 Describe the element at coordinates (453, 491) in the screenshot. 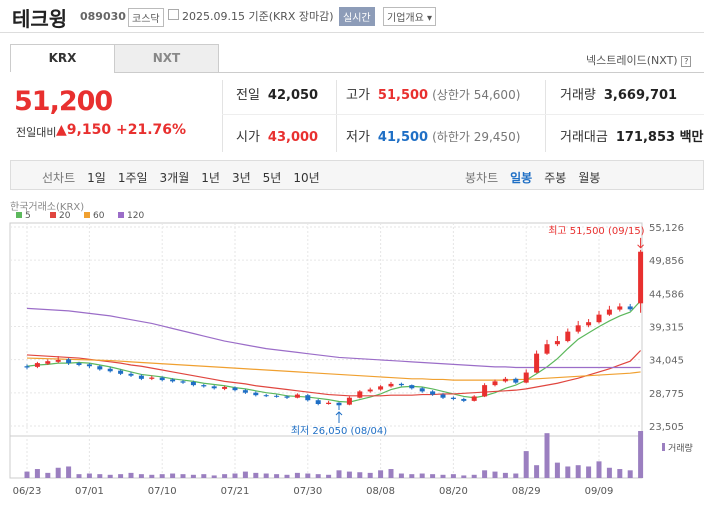

I see `x-tick-label: 08/20` at that location.